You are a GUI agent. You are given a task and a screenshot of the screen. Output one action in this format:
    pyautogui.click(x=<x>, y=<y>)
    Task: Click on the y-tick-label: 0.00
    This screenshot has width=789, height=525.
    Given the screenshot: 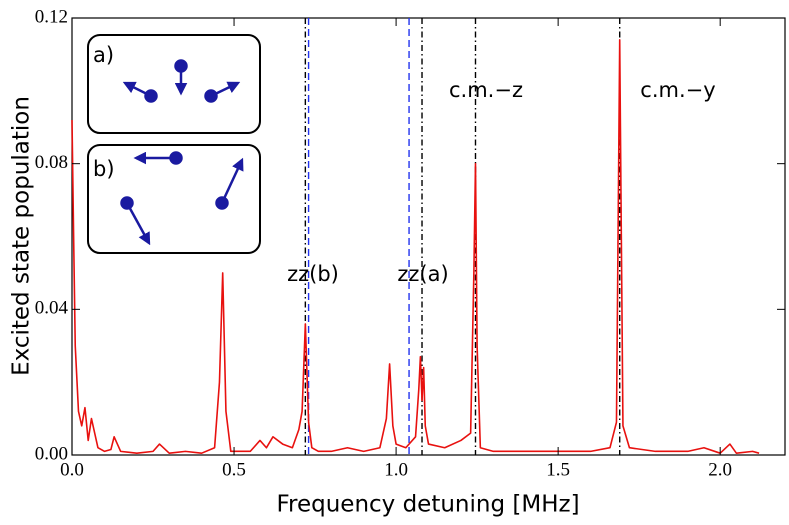 What is the action you would take?
    pyautogui.click(x=51, y=453)
    